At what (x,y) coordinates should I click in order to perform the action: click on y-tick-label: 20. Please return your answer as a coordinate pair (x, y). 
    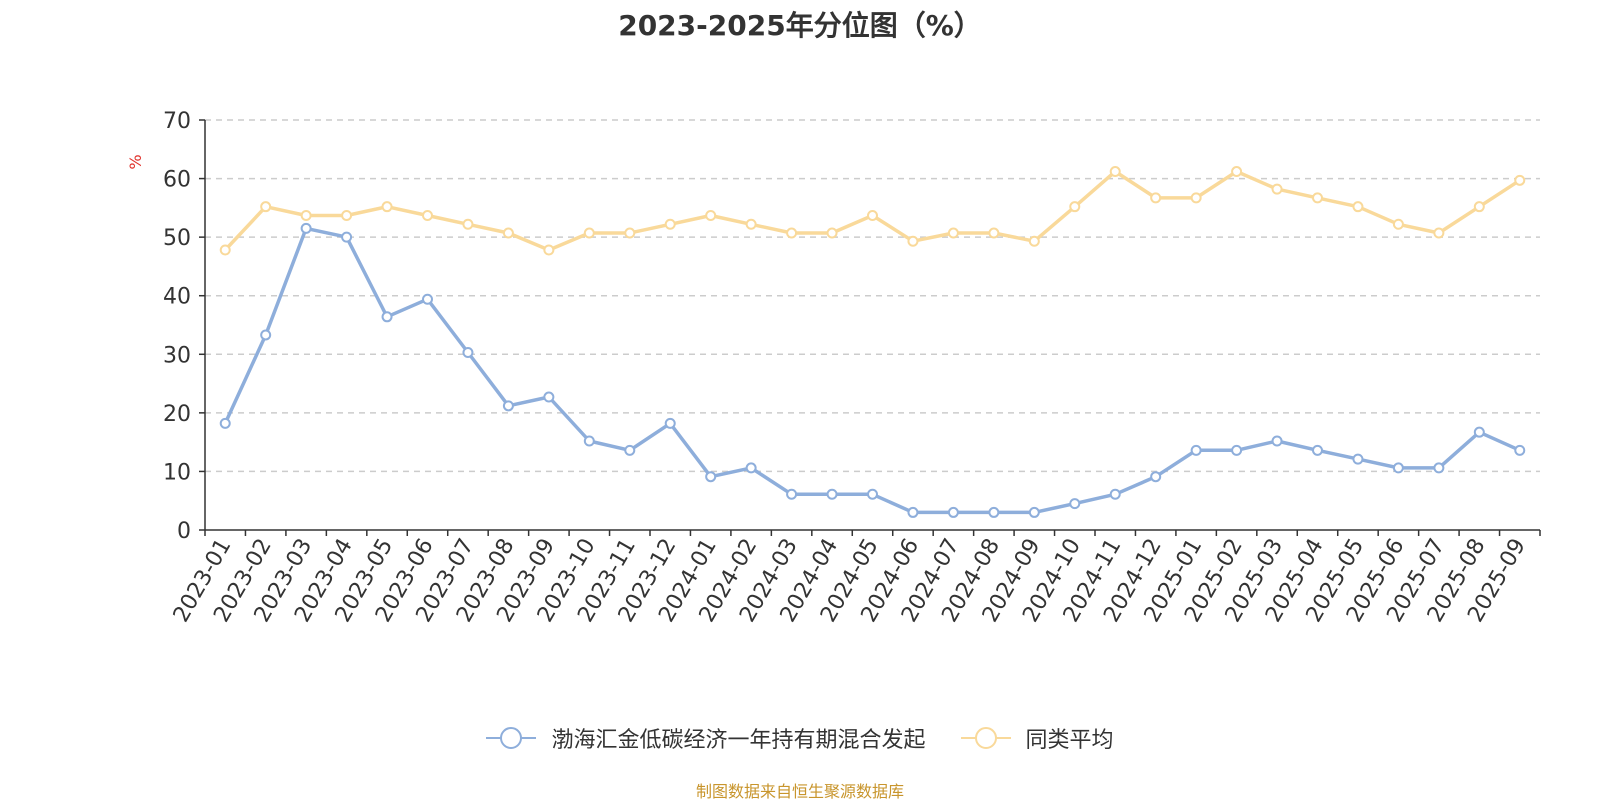
    Looking at the image, I should click on (177, 414).